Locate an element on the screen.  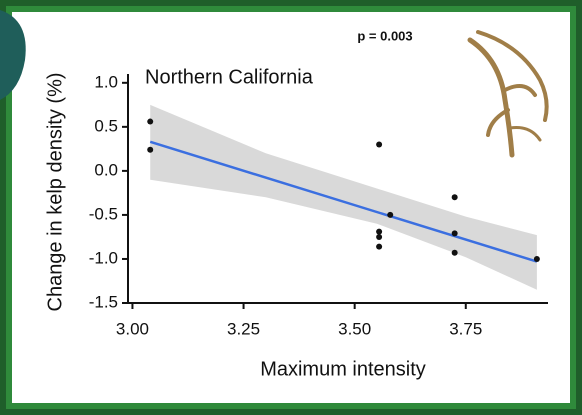
y-tick-label: -1.5 is located at coordinates (103, 301).